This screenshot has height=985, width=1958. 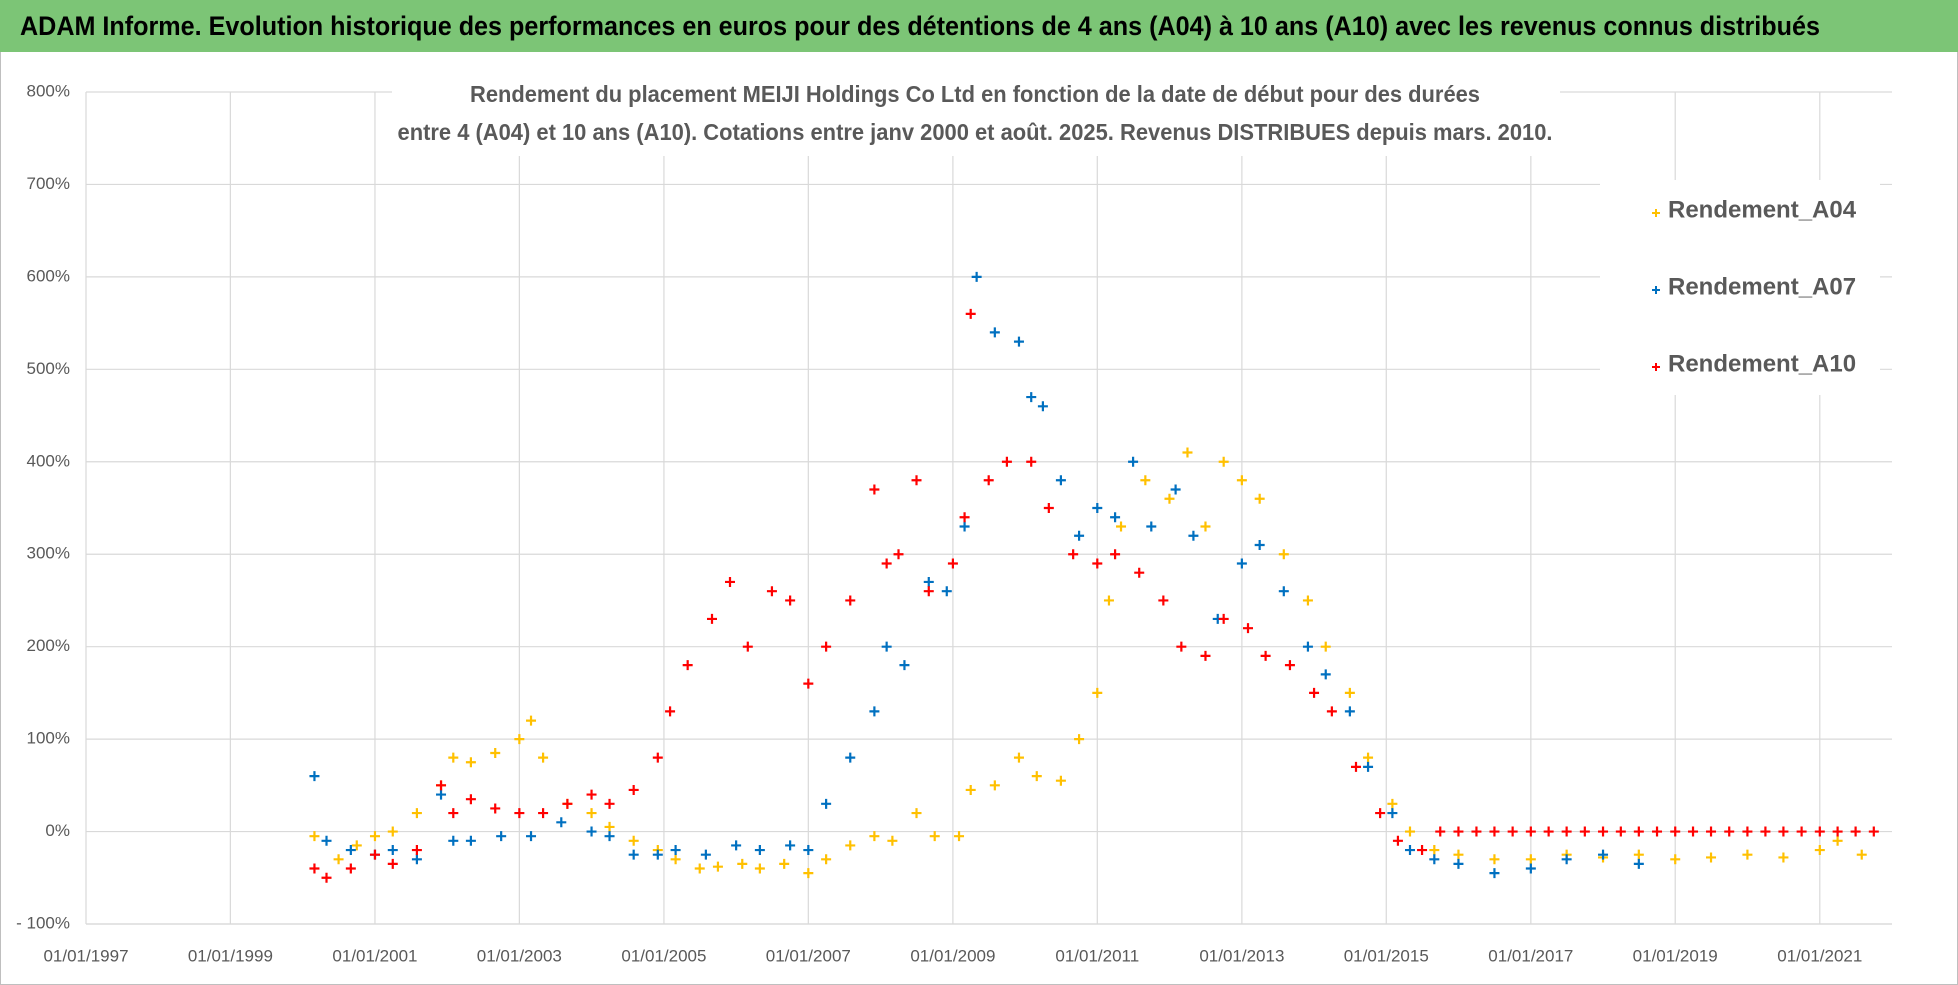 I want to click on y-tick-label: 700%, so click(x=48, y=183).